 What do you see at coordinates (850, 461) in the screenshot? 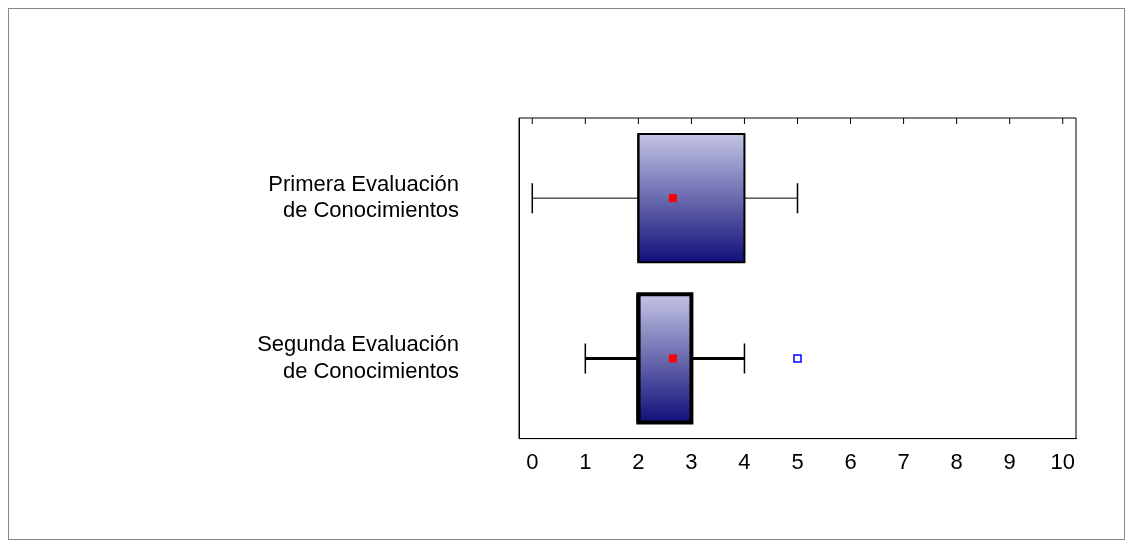
I see `x-tick-label: 6` at bounding box center [850, 461].